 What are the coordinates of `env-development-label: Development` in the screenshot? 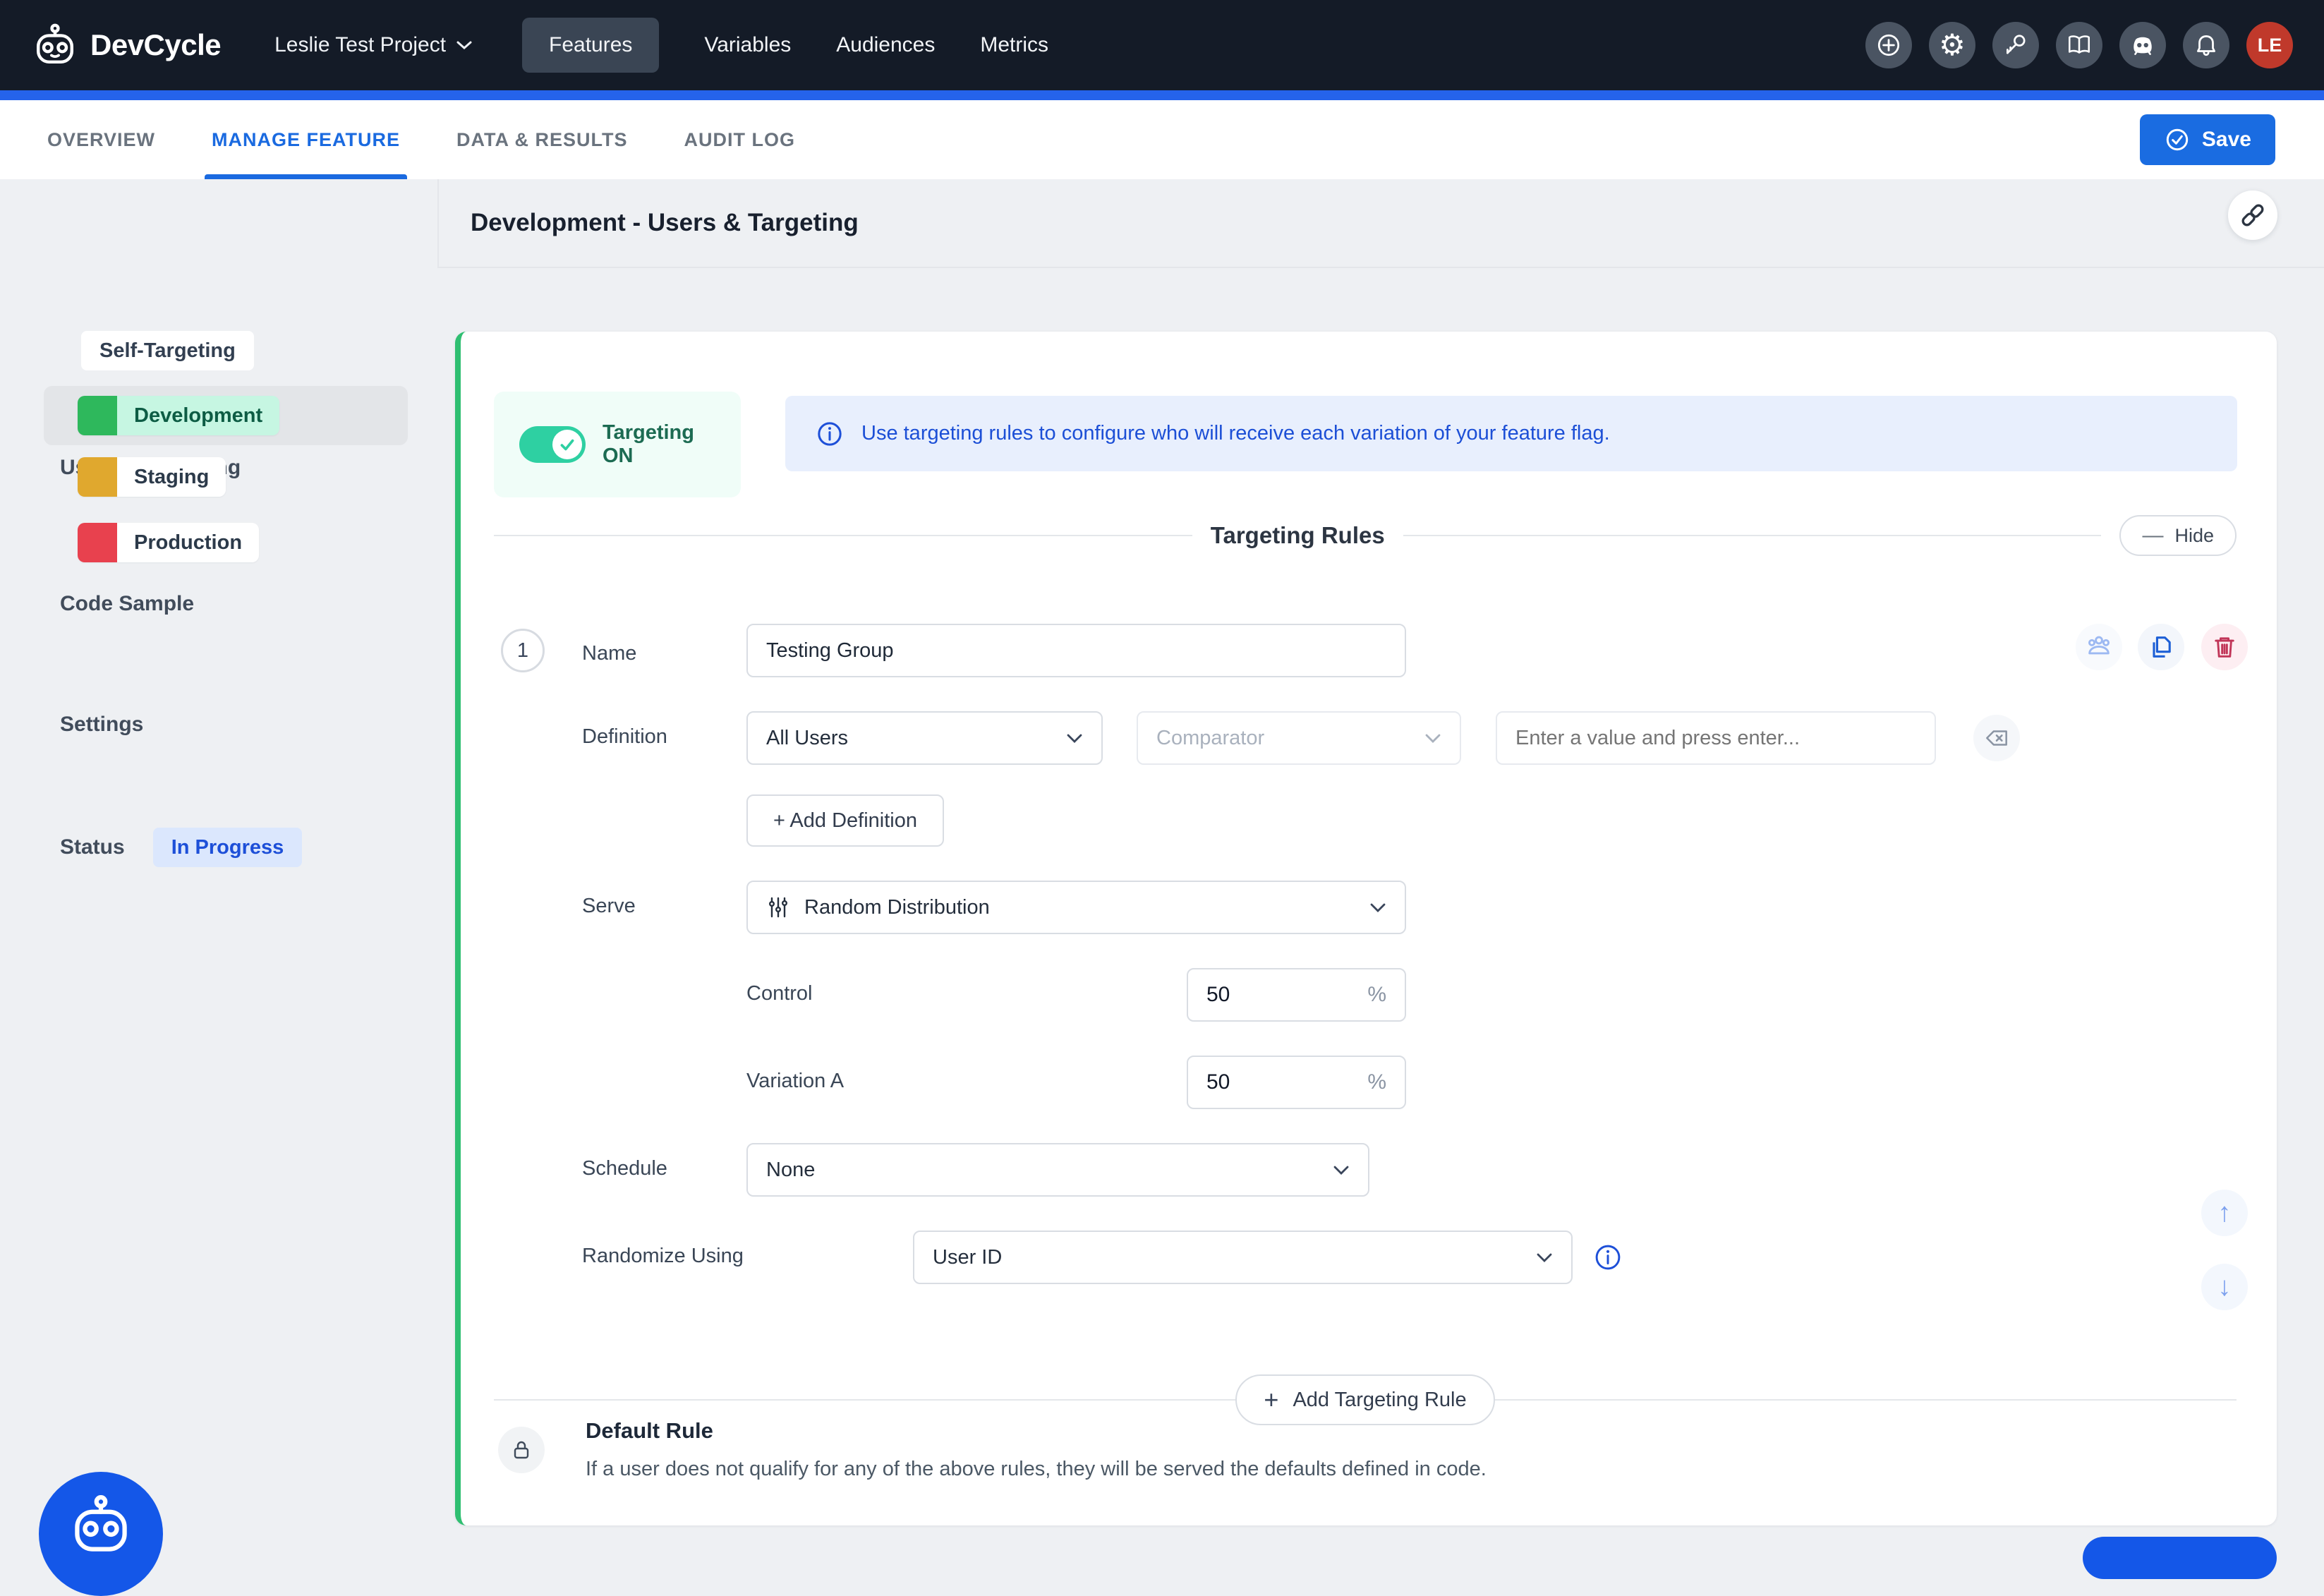 It's located at (199, 416).